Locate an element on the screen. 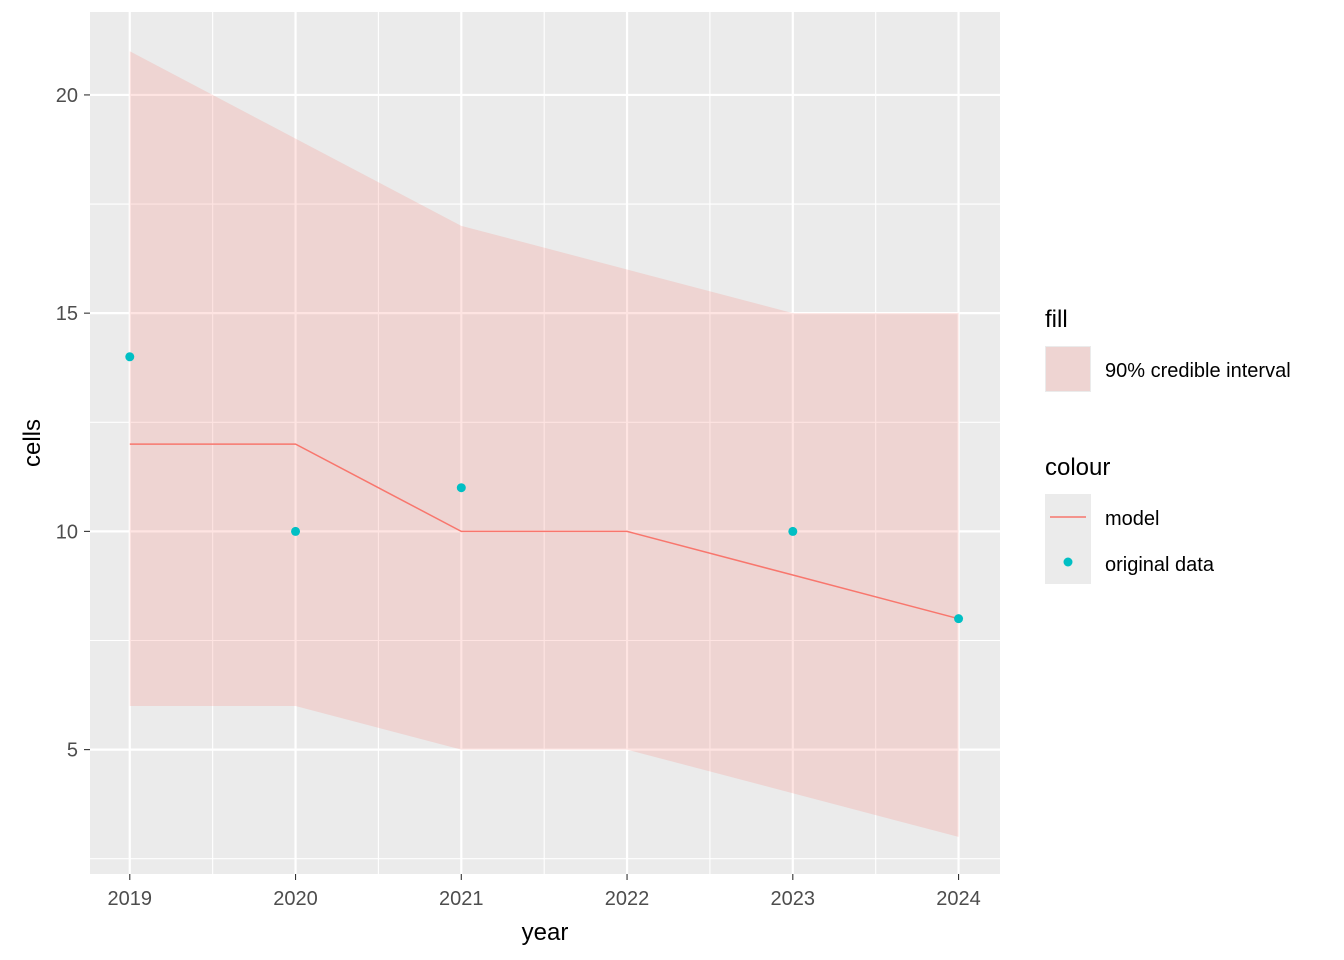 This screenshot has height=960, width=1344. x-tick-label: 2020 is located at coordinates (295, 899).